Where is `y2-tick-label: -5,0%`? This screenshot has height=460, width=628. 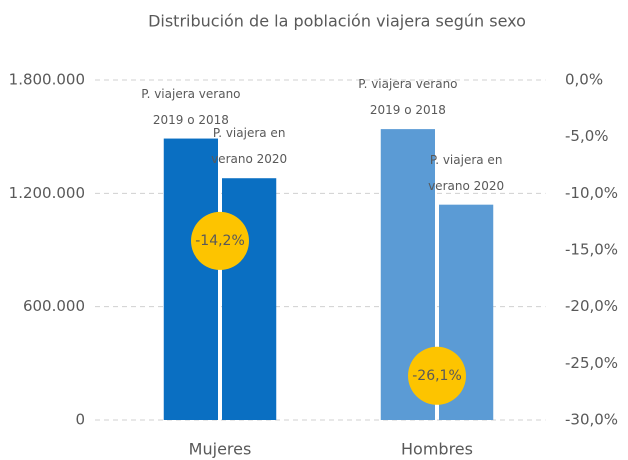 y2-tick-label: -5,0% is located at coordinates (587, 136).